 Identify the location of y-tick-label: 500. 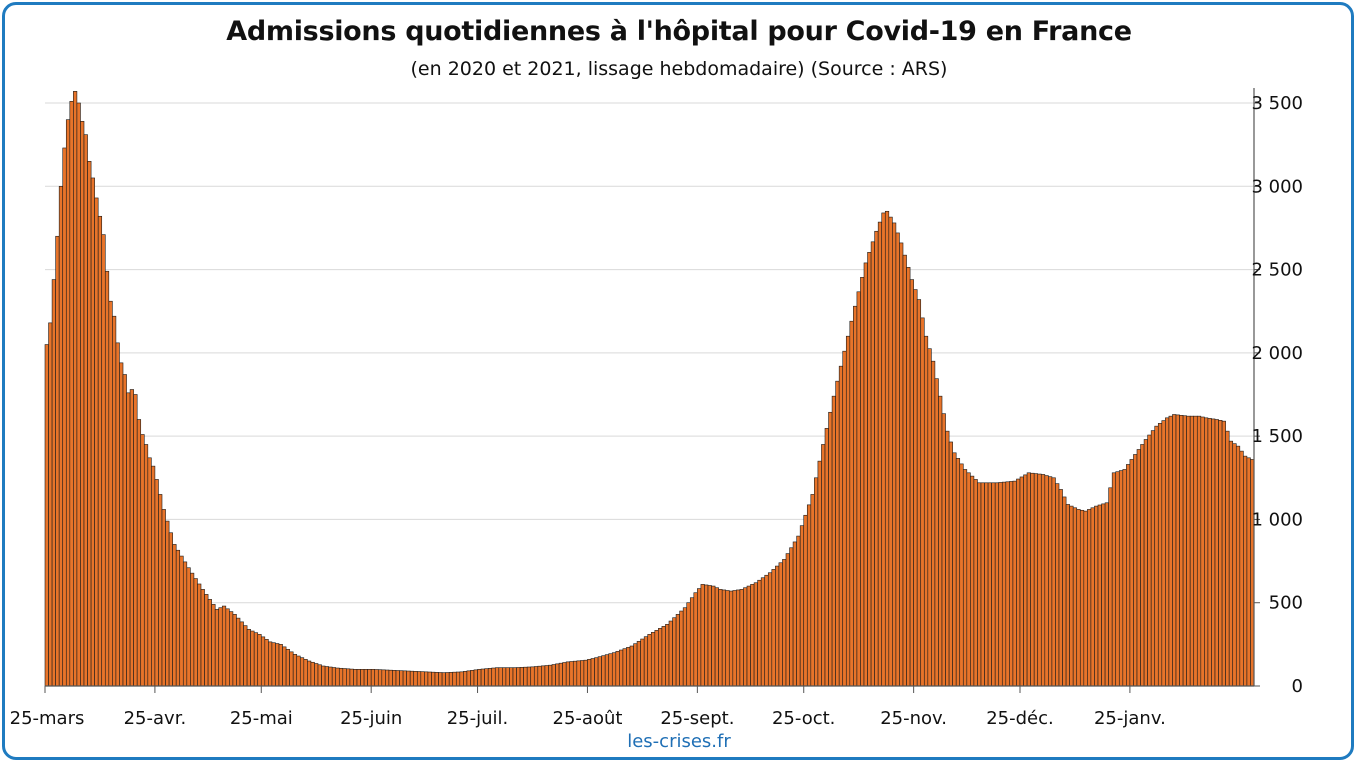
(1286, 603).